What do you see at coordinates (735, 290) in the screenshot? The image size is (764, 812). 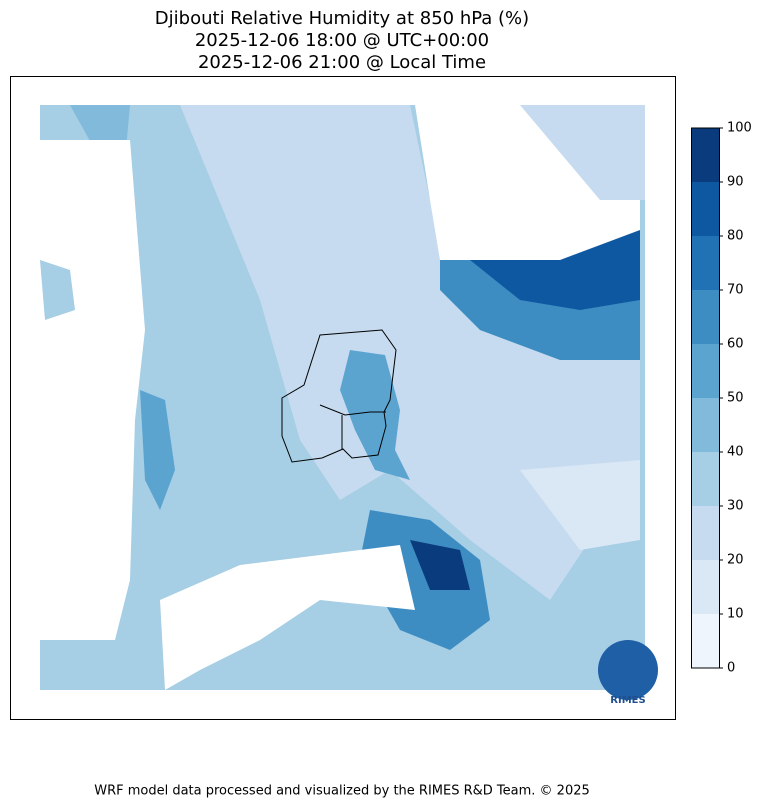 I see `colorbar-tick-label: 70` at bounding box center [735, 290].